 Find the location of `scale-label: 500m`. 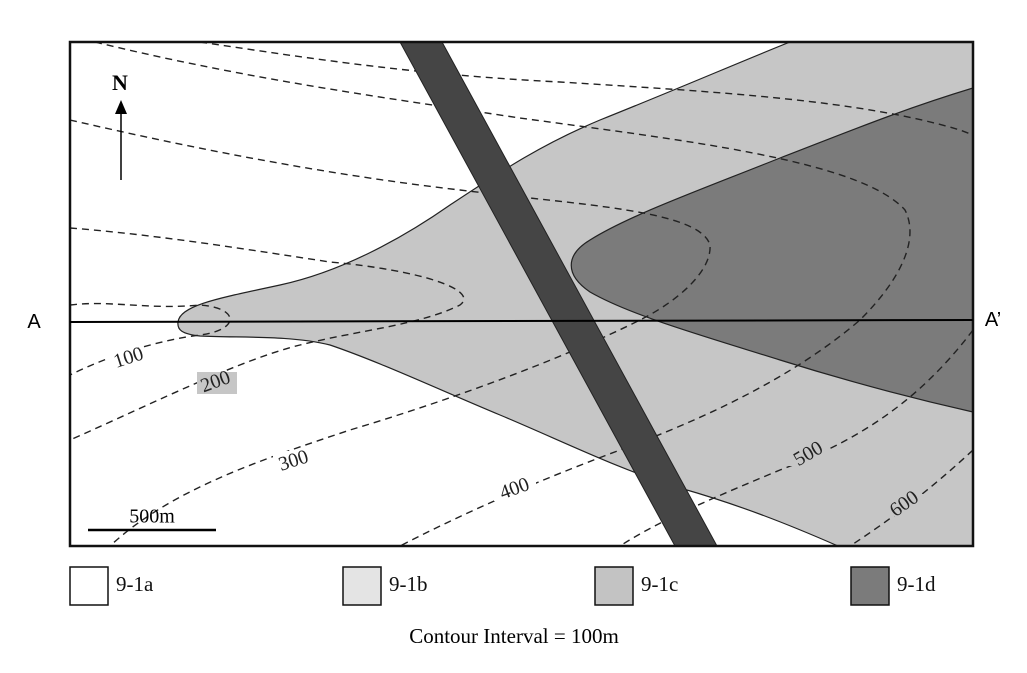

scale-label: 500m is located at coordinates (152, 517).